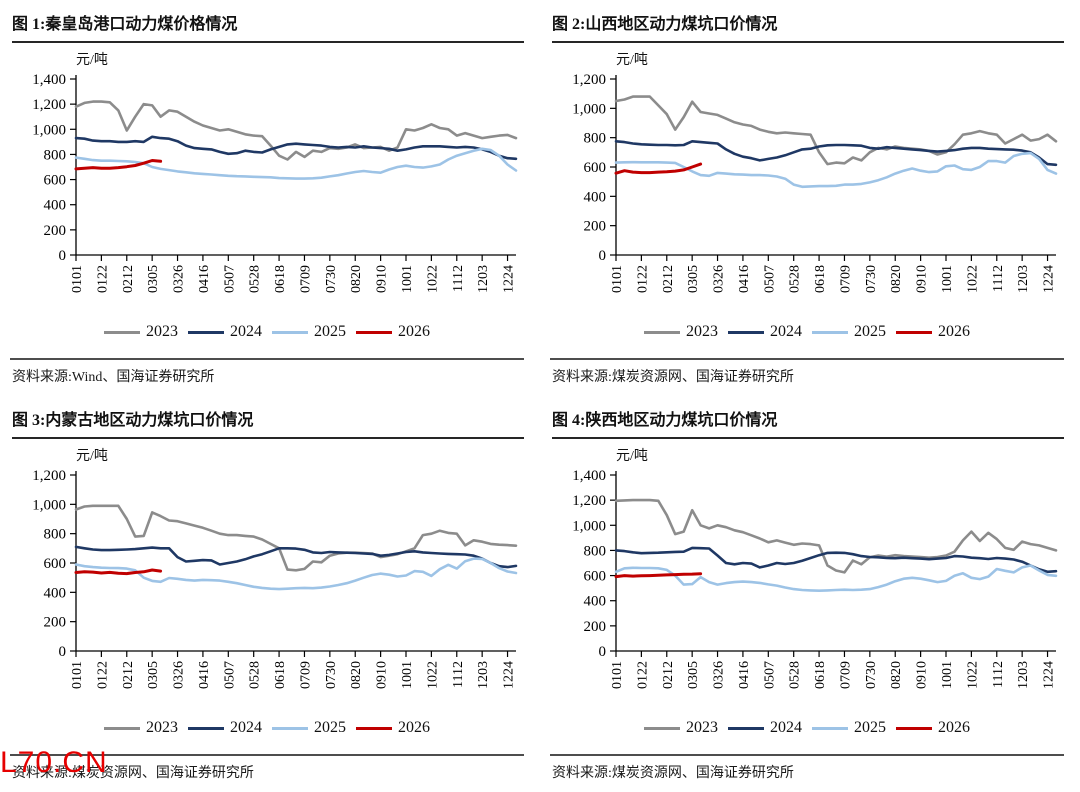  Describe the element at coordinates (808, 25) in the screenshot. I see `figure-2-title: 图 2:山西地区动力煤坑口价情况` at that location.